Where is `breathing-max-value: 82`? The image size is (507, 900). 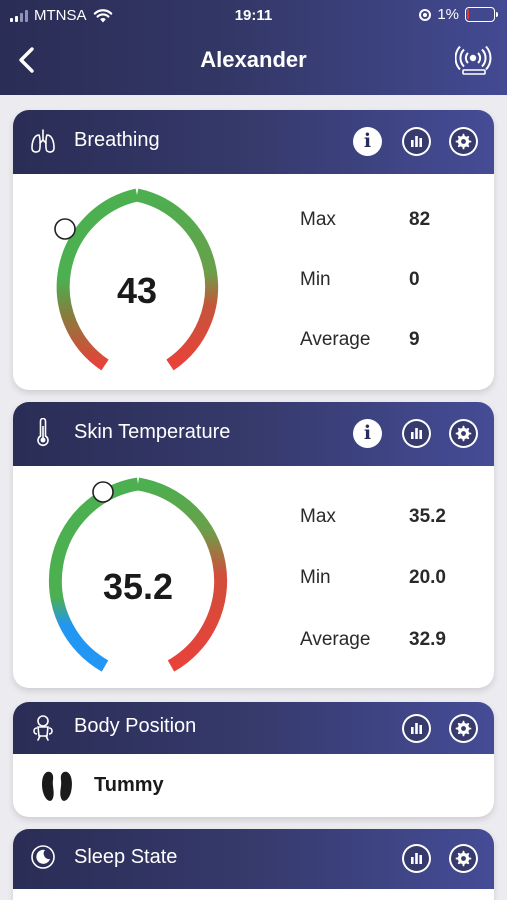 breathing-max-value: 82 is located at coordinates (420, 219).